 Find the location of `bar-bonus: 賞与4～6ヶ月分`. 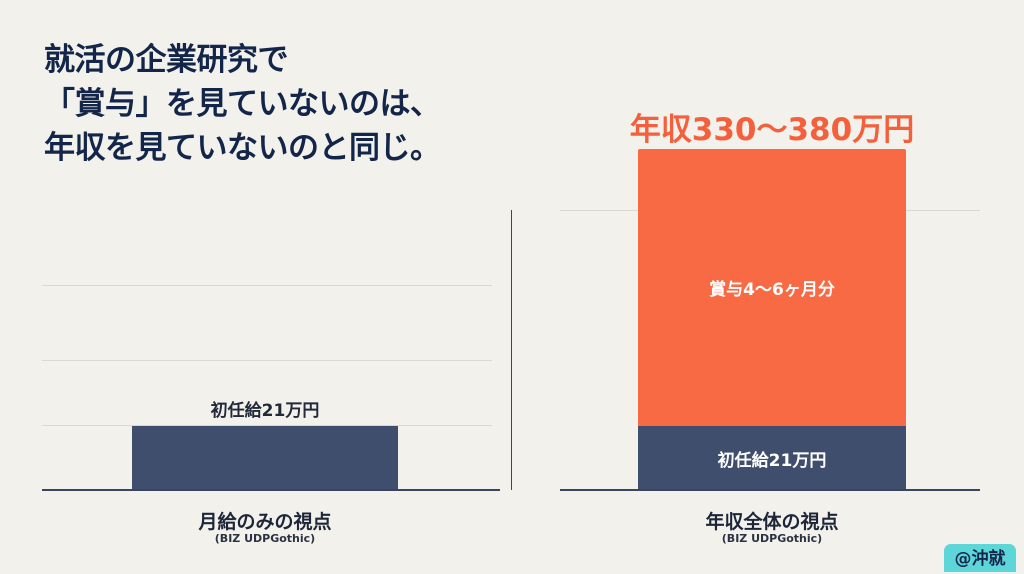

bar-bonus: 賞与4～6ヶ月分 is located at coordinates (772, 287).